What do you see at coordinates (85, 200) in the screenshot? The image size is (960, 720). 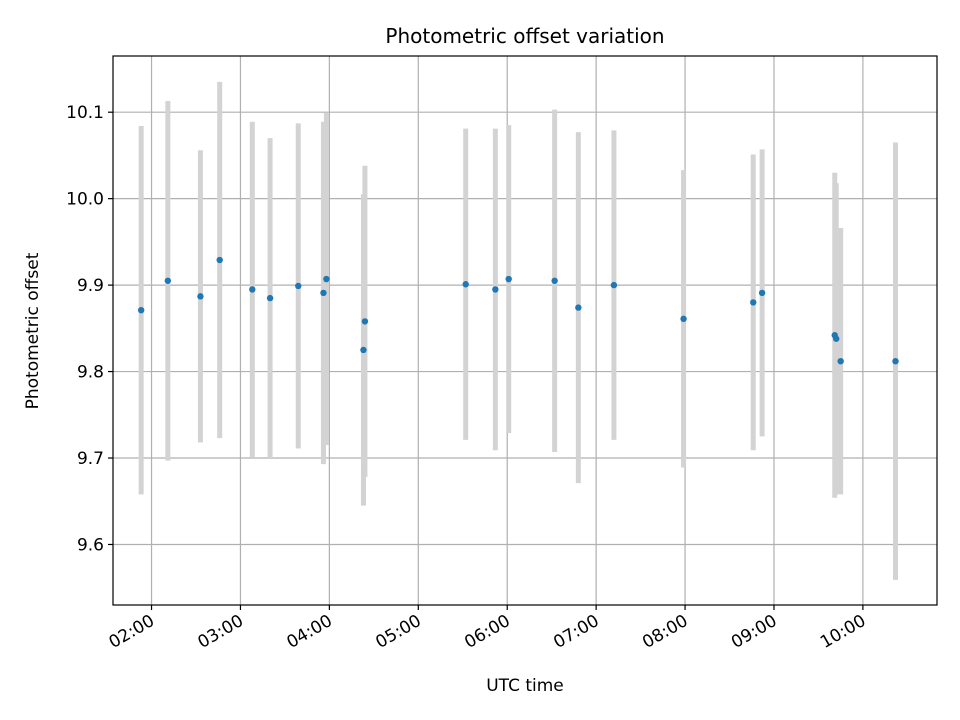 I see `y-tick-label: 10.0` at bounding box center [85, 200].